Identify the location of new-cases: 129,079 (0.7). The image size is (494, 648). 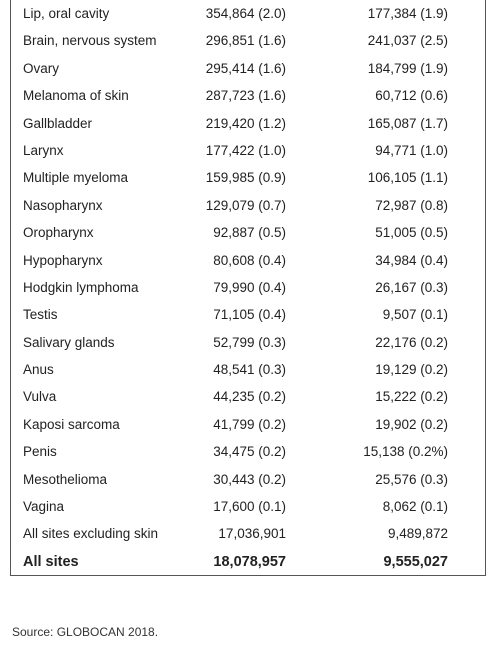
(245, 205).